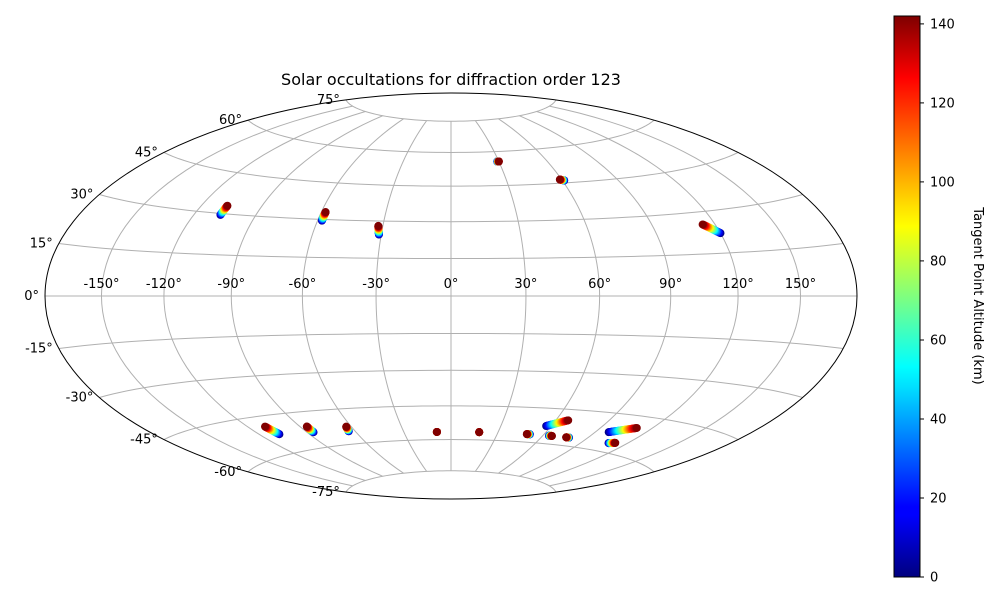 The image size is (1000, 600). What do you see at coordinates (31, 296) in the screenshot?
I see `latitude-tick-label: 0°` at bounding box center [31, 296].